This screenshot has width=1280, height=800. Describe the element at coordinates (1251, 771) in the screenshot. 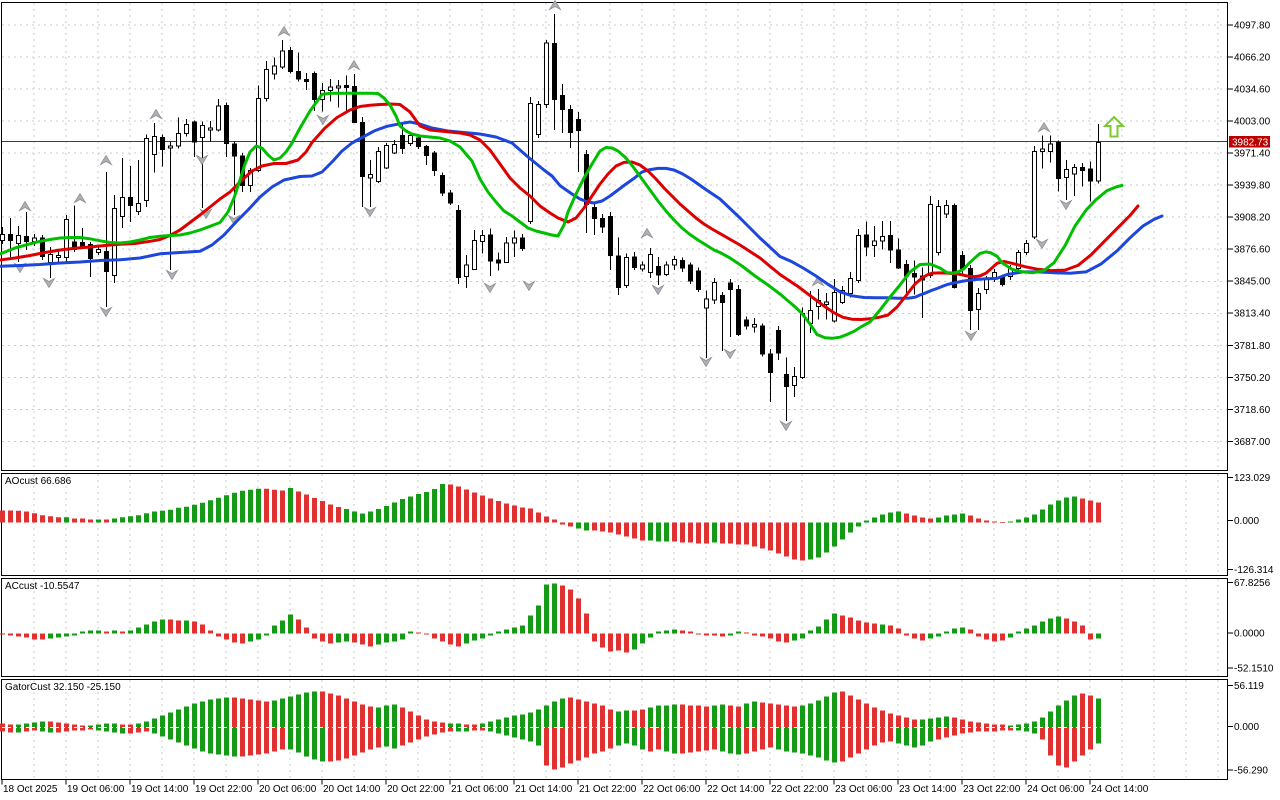

I see `svg-text: -56.290` at that location.